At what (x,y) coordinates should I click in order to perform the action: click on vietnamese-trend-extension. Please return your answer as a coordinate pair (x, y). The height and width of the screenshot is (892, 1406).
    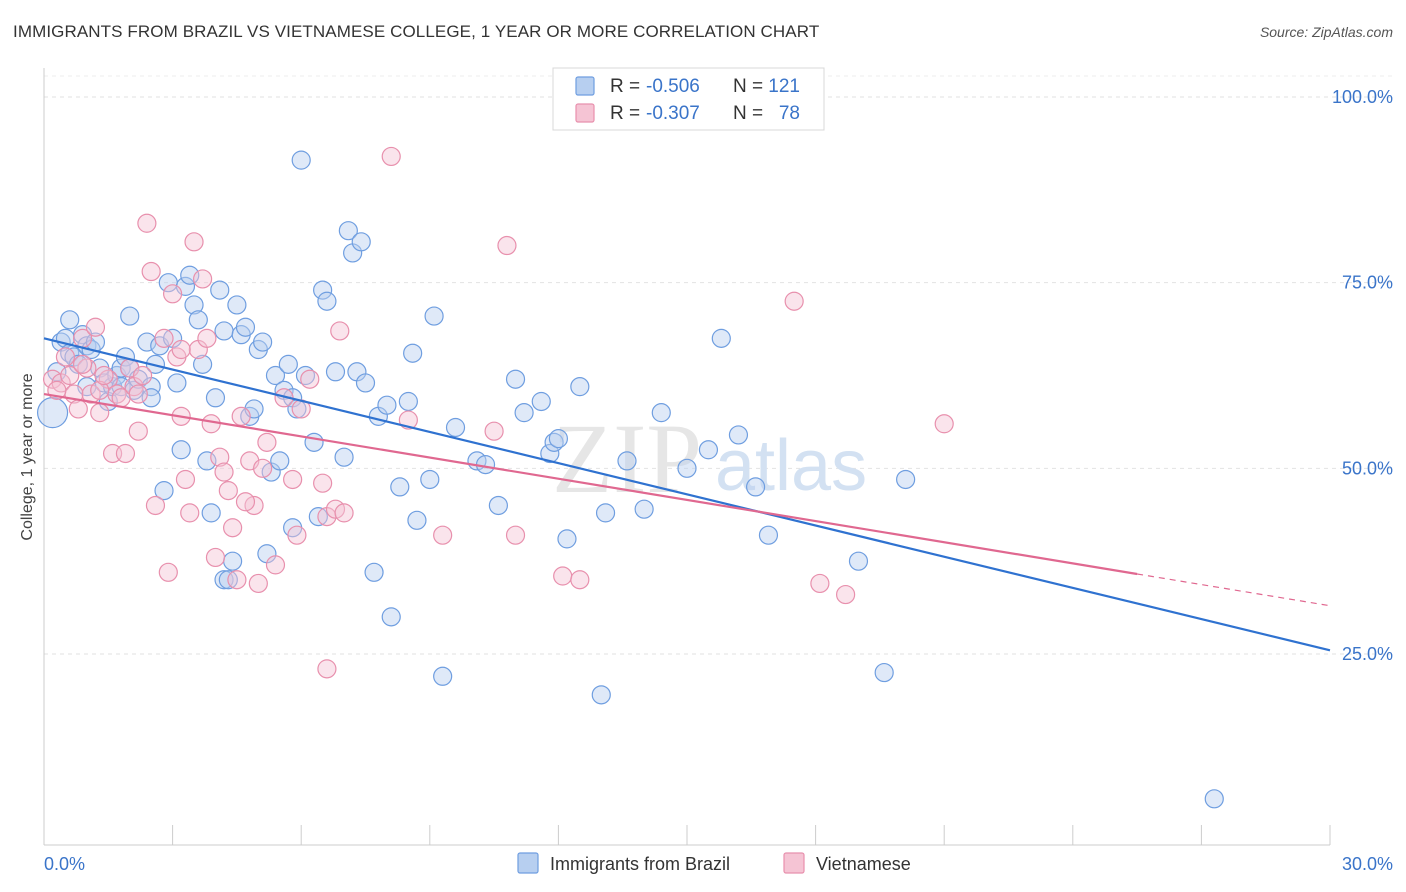
    Looking at the image, I should click on (1234, 590).